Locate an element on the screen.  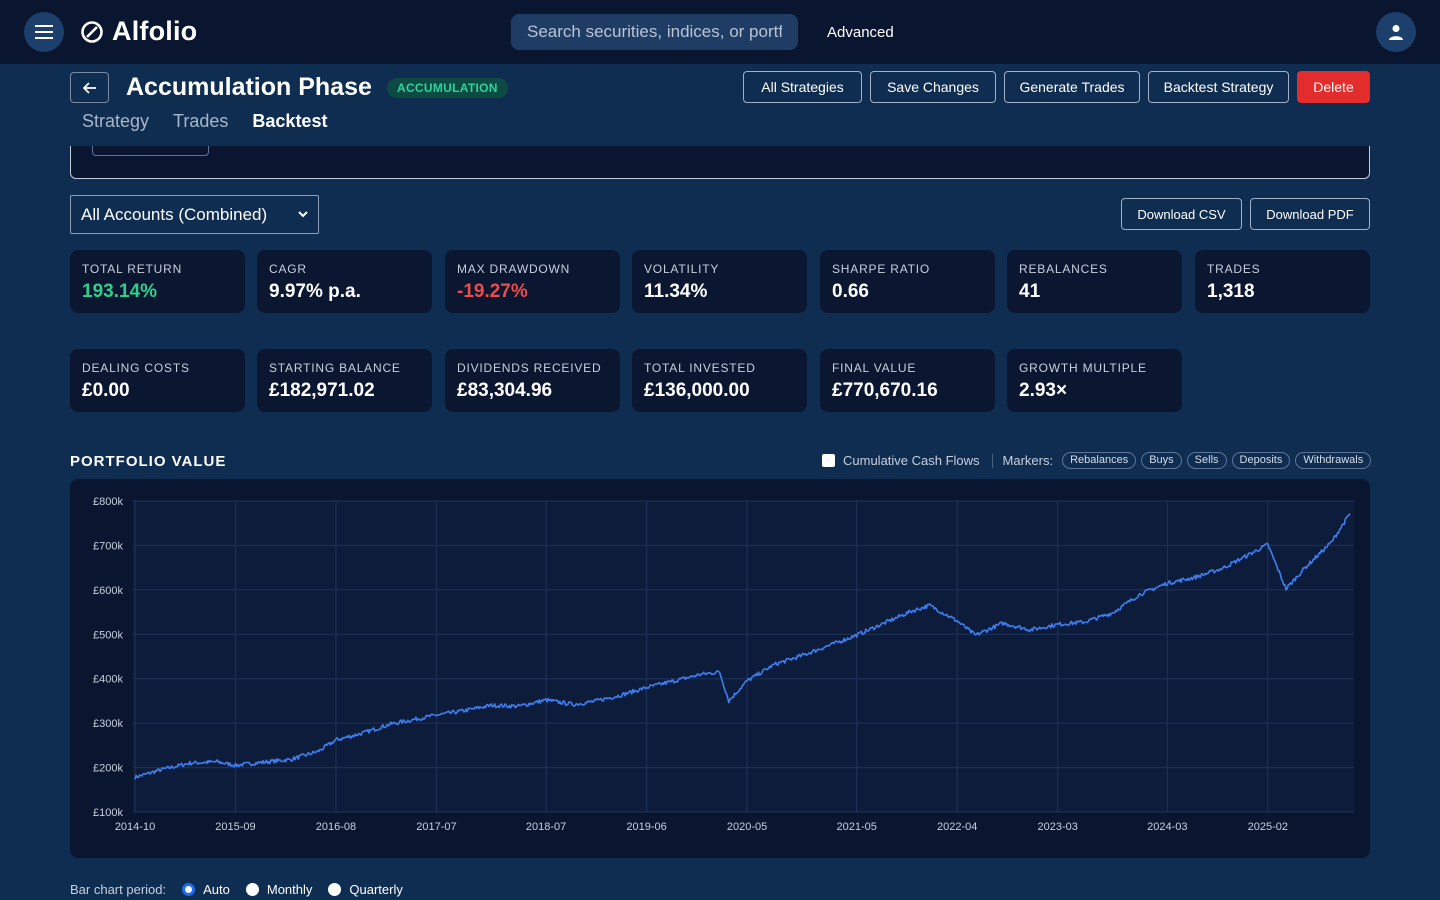
menu-button is located at coordinates (44, 32).